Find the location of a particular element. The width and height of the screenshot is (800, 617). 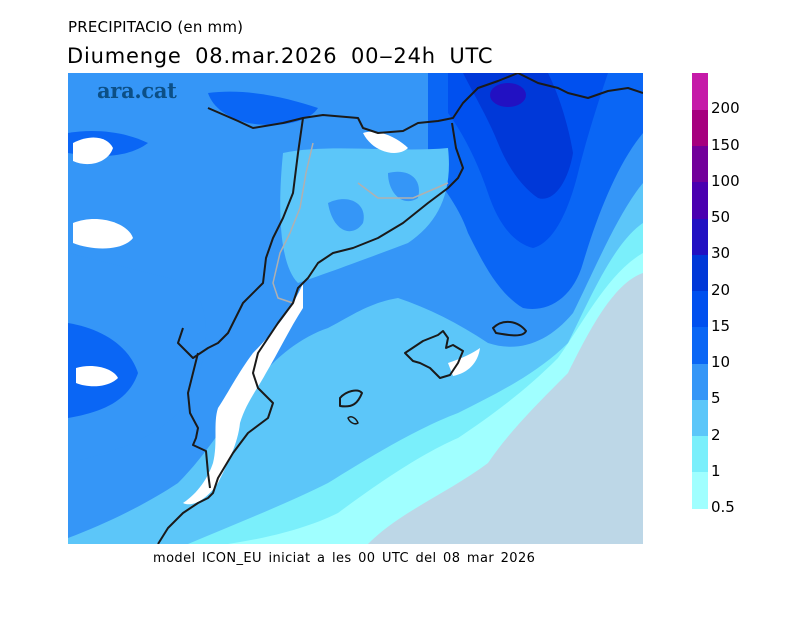

no-precip-west-c is located at coordinates (97, 376).